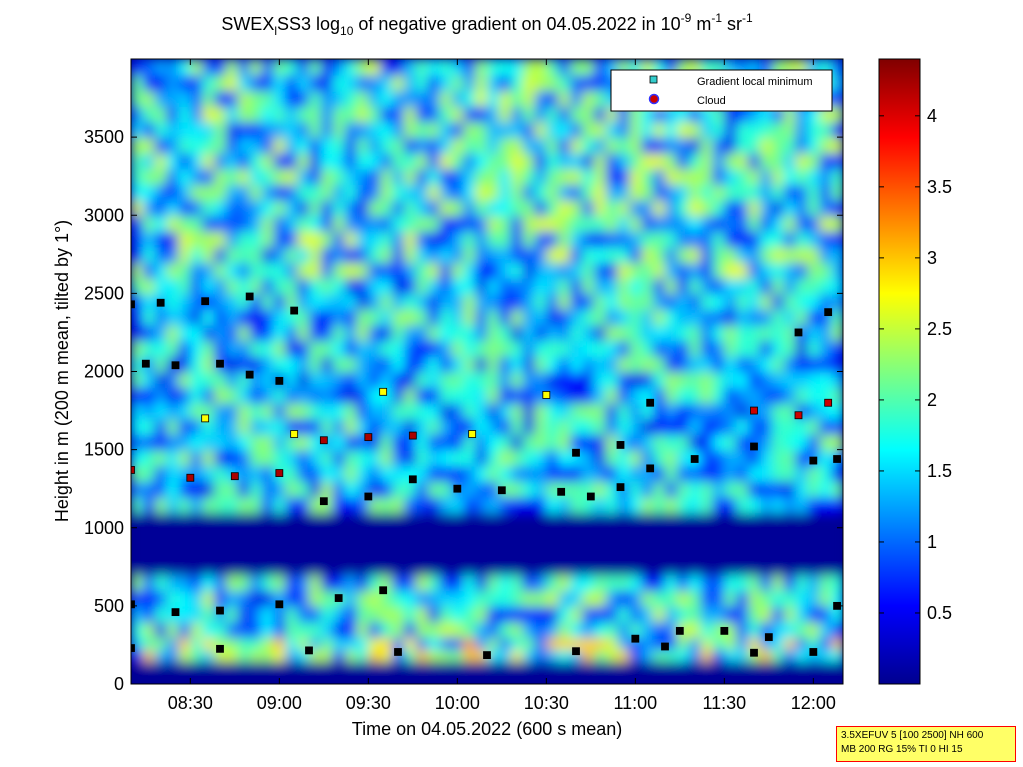 The width and height of the screenshot is (1023, 767). I want to click on cb-tick-label: 3, so click(932, 258).